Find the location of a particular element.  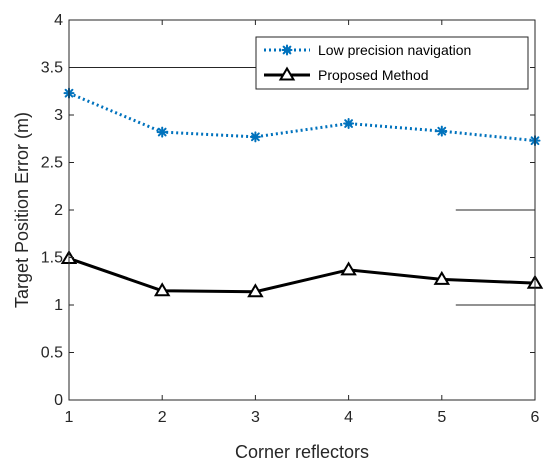

point-low-precision-5-bar-d2 is located at coordinates (442, 131).